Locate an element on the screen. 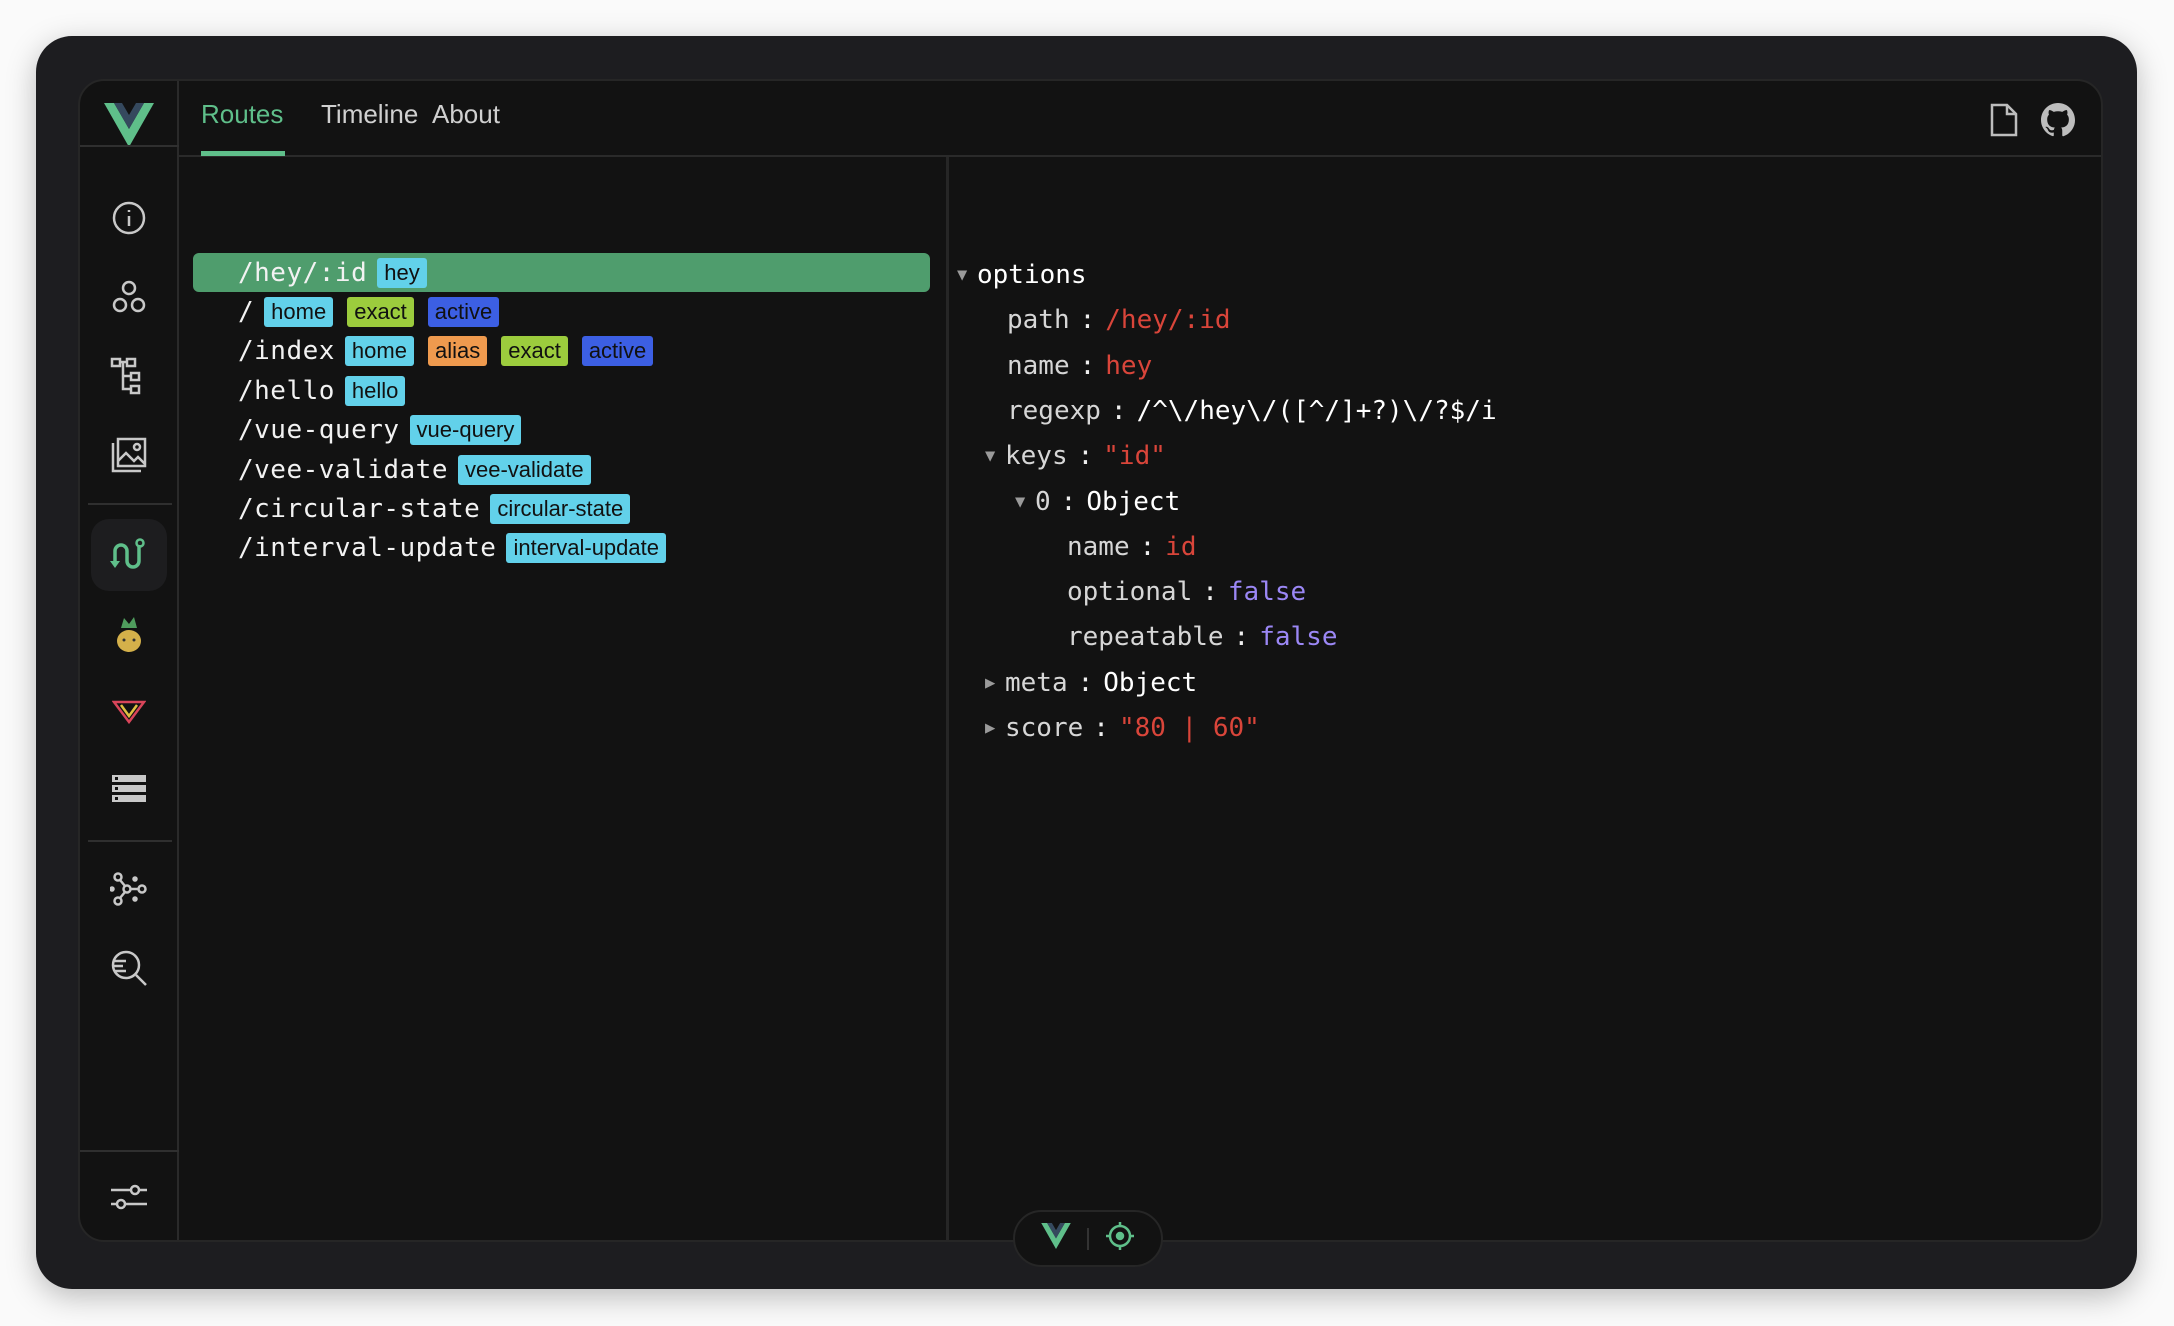 The width and height of the screenshot is (2174, 1326). route-row: /hey/:id hey is located at coordinates (561, 272).